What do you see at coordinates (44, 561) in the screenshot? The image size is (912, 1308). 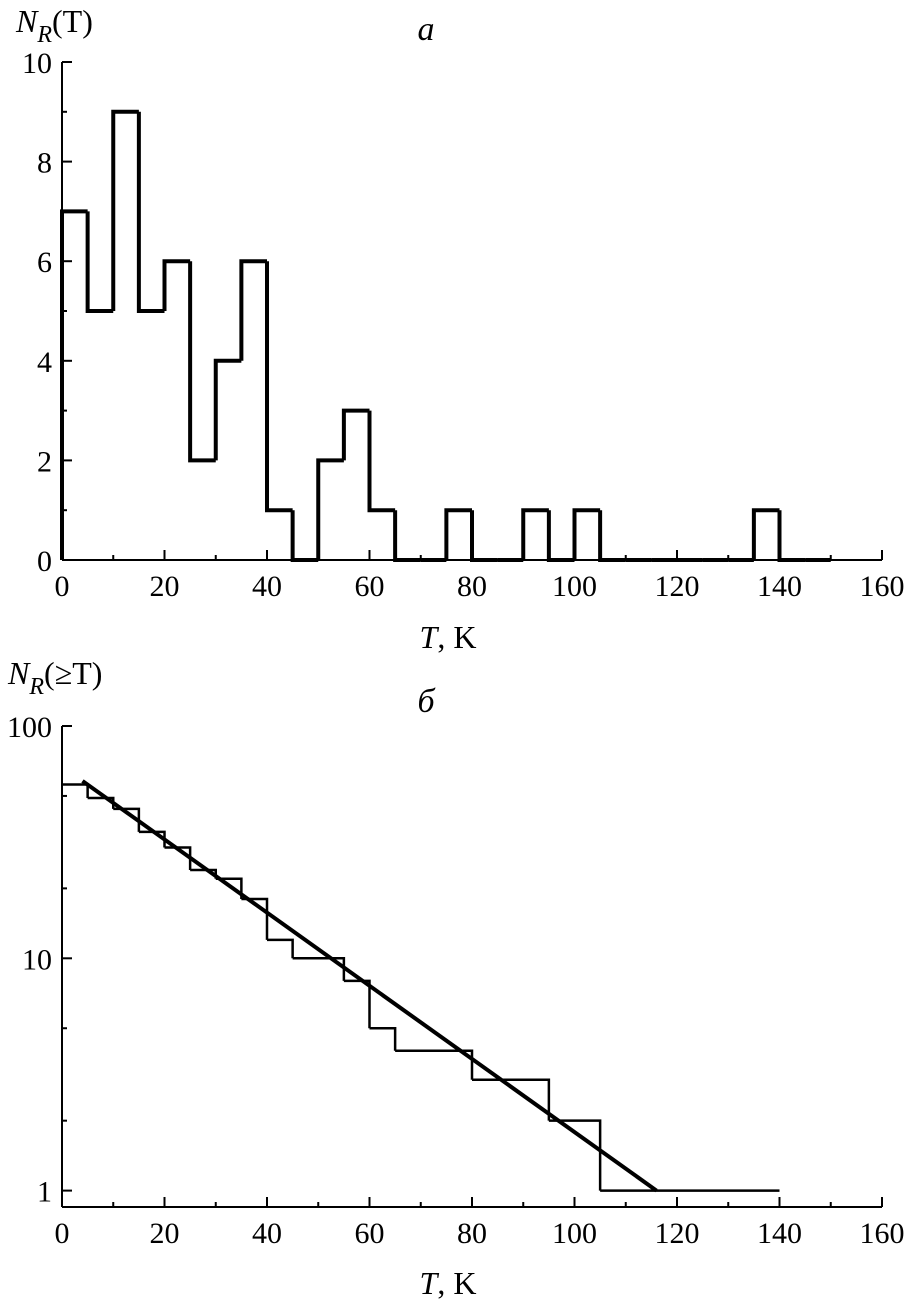 I see `y-tick-label: 0` at bounding box center [44, 561].